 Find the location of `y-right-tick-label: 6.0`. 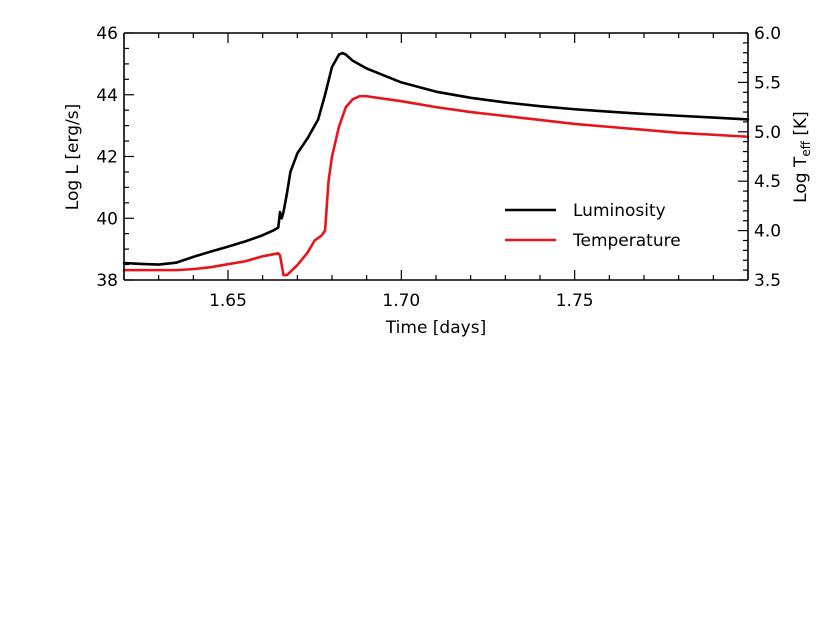

y-right-tick-label: 6.0 is located at coordinates (767, 34).